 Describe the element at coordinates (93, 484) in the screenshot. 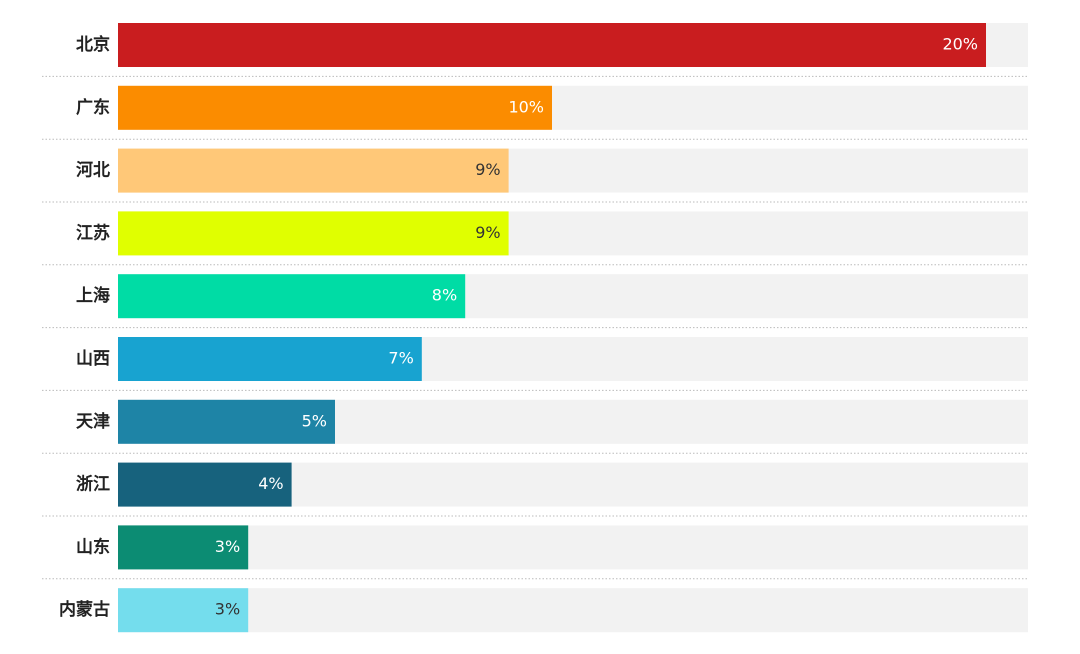

I see `category-label: 浙江` at that location.